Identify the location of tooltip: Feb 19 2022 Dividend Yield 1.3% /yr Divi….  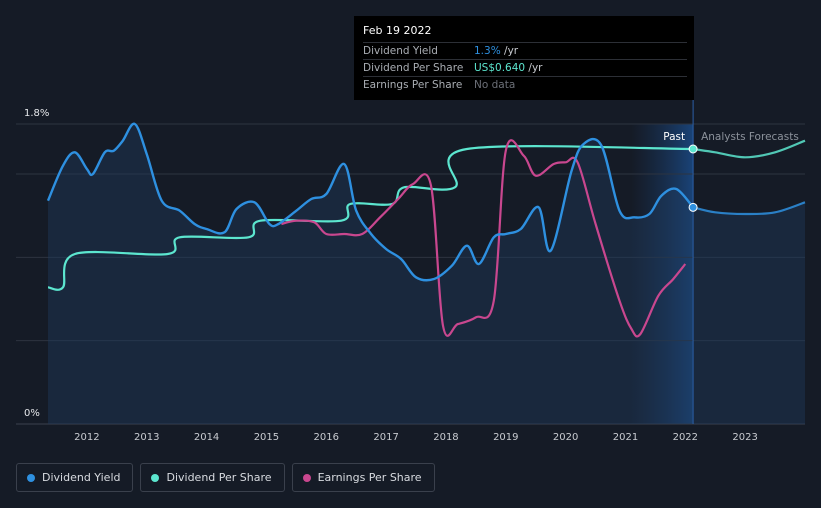
(524, 58).